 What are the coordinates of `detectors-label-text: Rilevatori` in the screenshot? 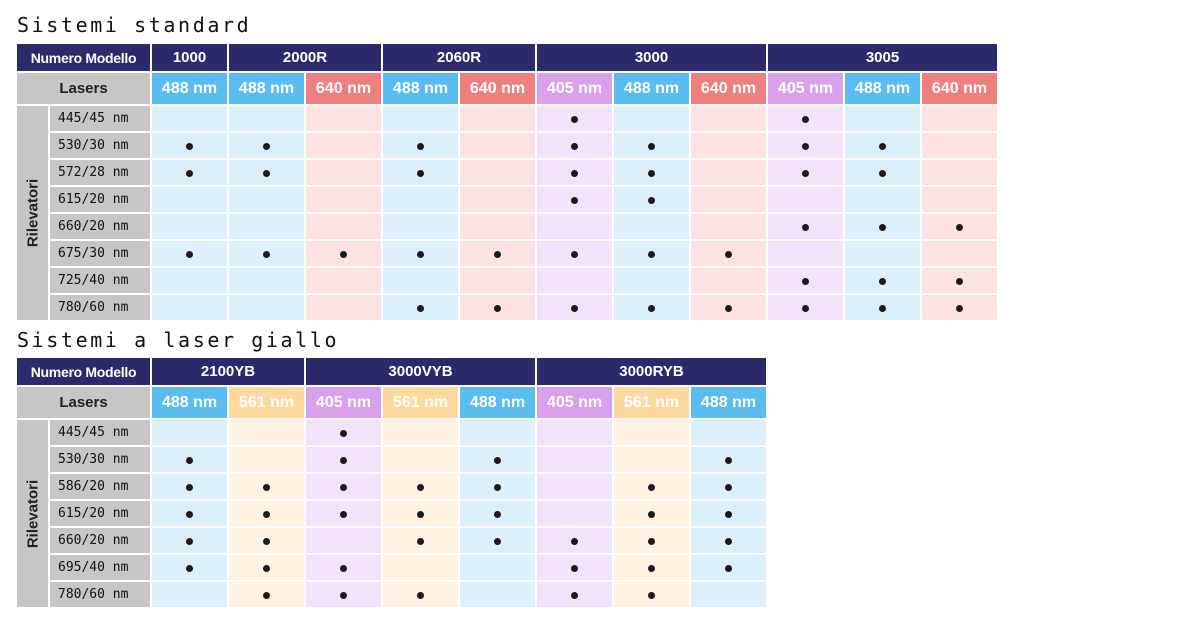 It's located at (32, 213).